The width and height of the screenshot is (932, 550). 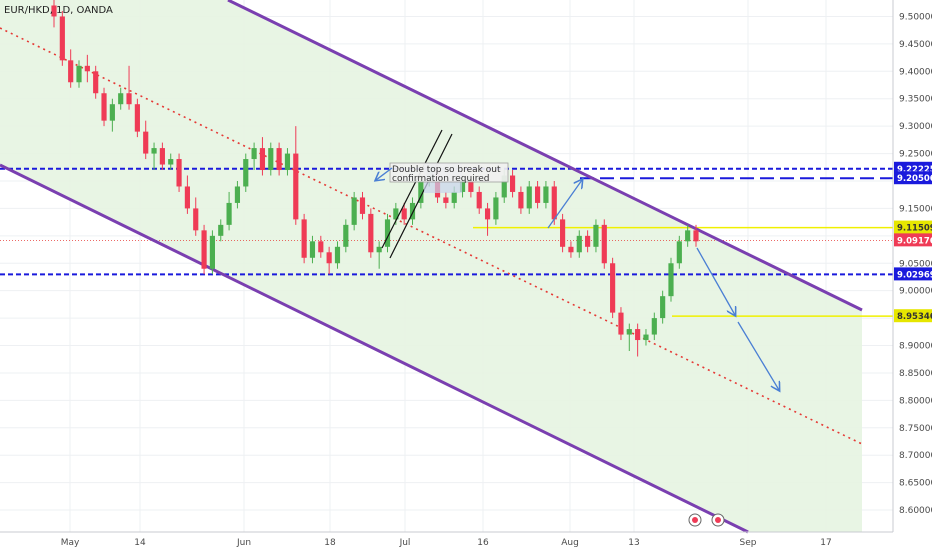 What do you see at coordinates (915, 484) in the screenshot?
I see `y-tick-label: 8.65000` at bounding box center [915, 484].